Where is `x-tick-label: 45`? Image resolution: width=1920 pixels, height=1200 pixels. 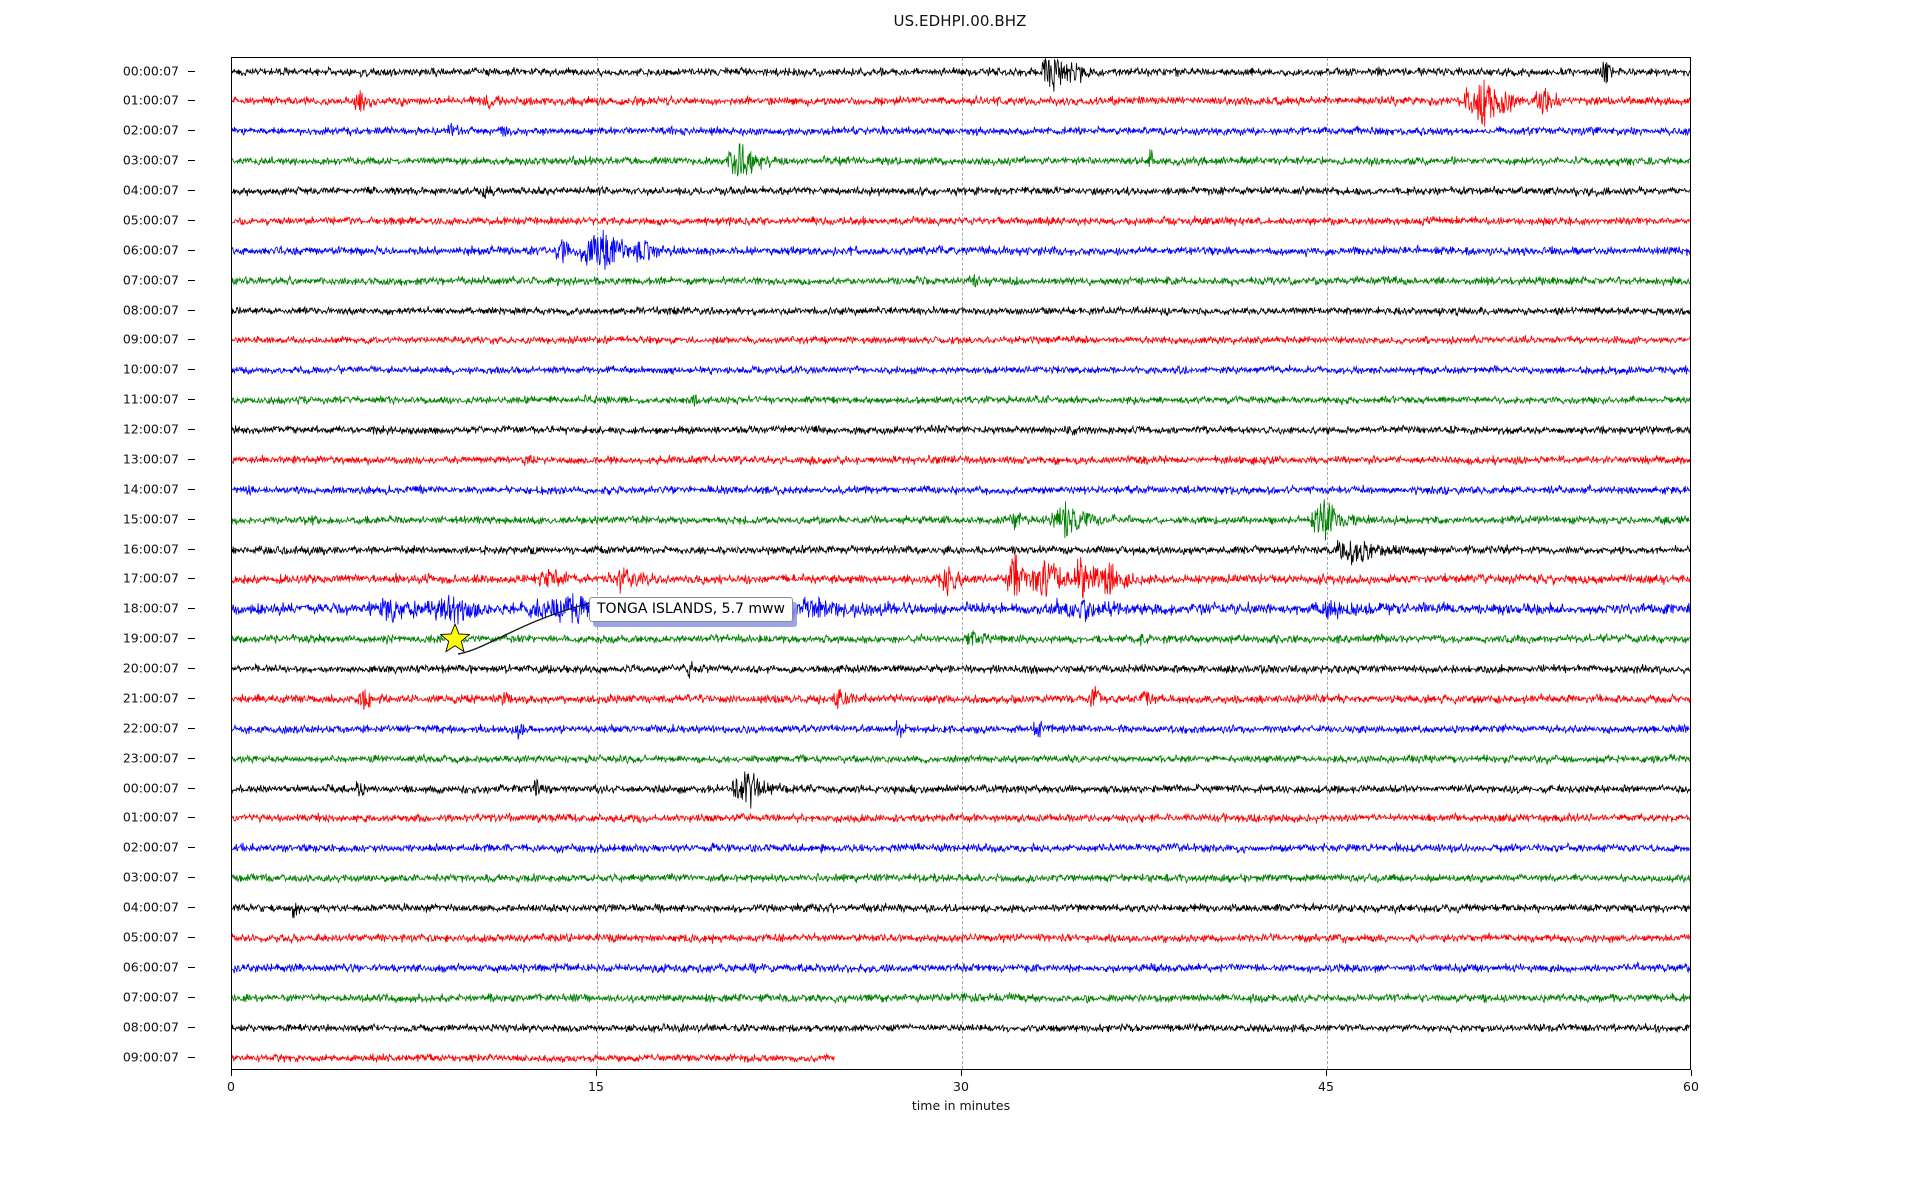 x-tick-label: 45 is located at coordinates (1326, 1086).